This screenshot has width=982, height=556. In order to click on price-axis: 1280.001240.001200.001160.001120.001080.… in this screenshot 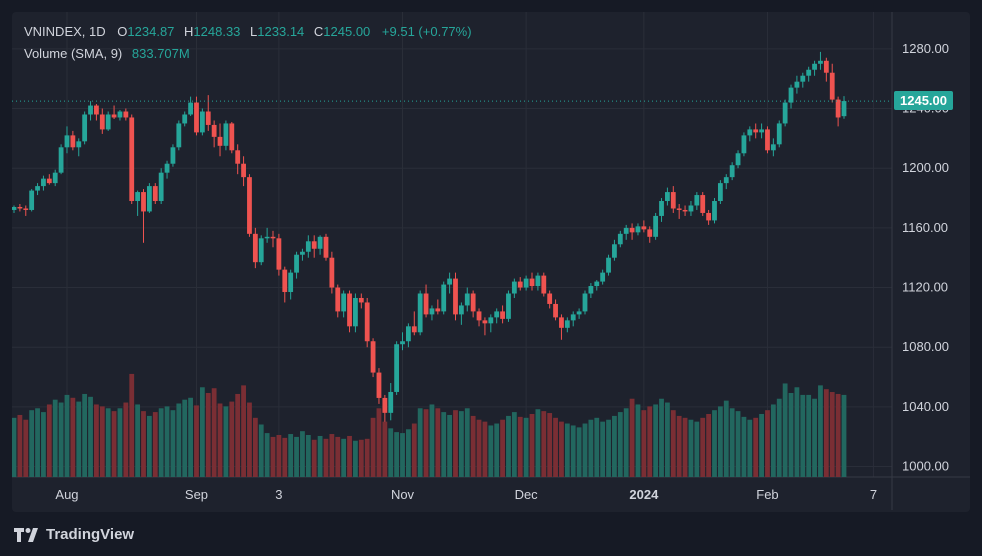, I will do `click(925, 257)`.